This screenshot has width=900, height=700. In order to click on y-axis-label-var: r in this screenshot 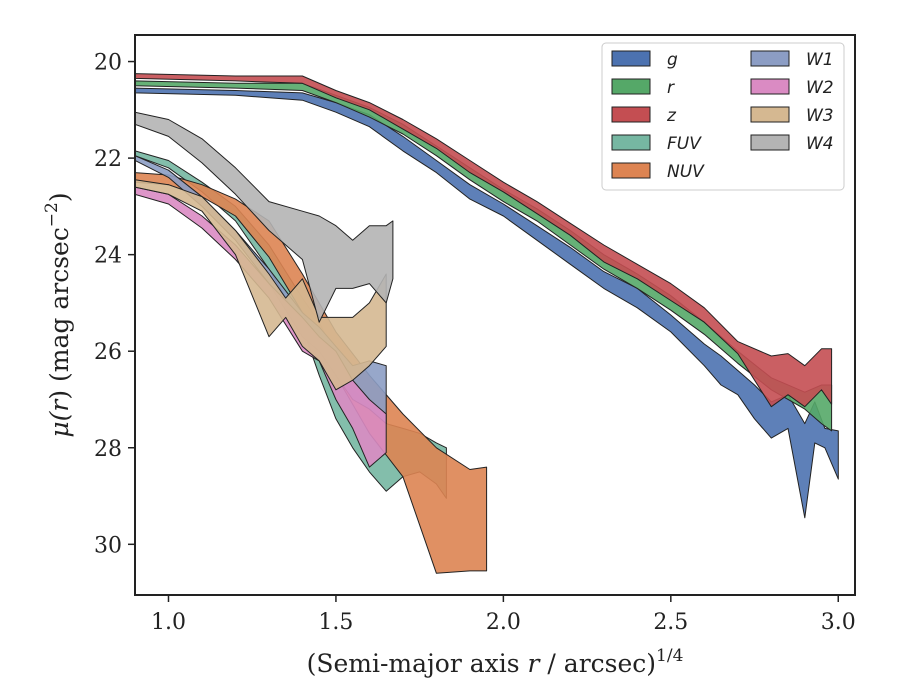, I will do `click(59, 405)`.